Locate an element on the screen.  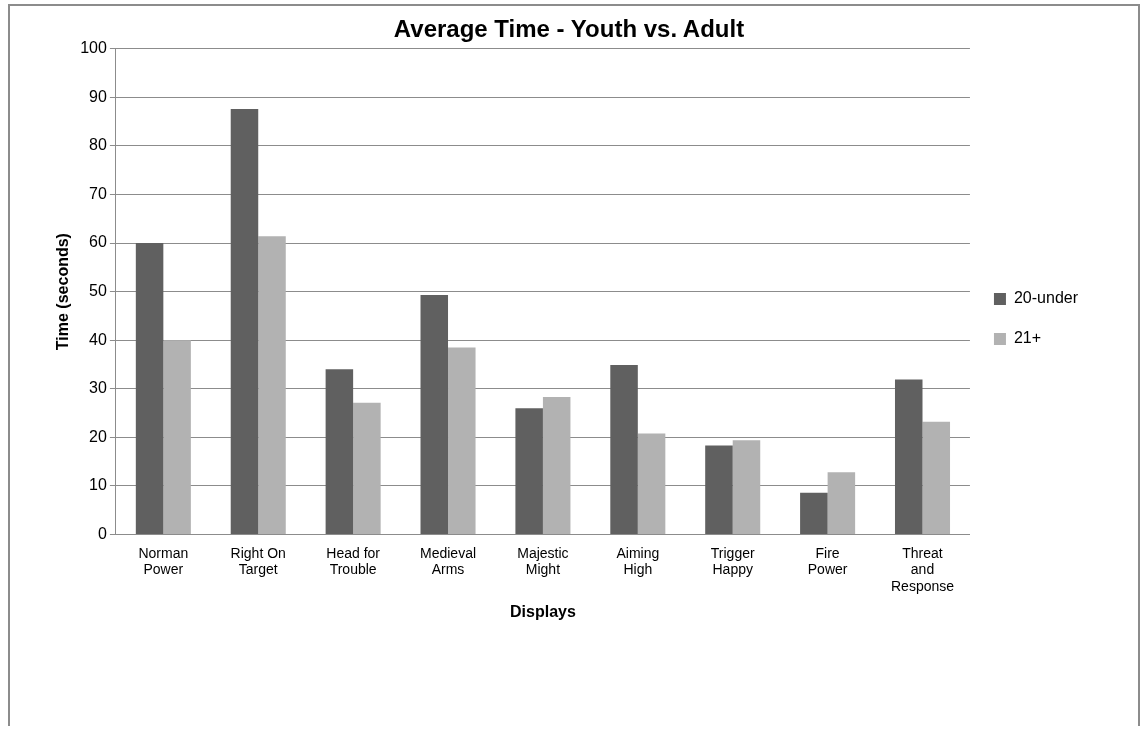
x-tick-label: Medieval Arms is located at coordinates (448, 561).